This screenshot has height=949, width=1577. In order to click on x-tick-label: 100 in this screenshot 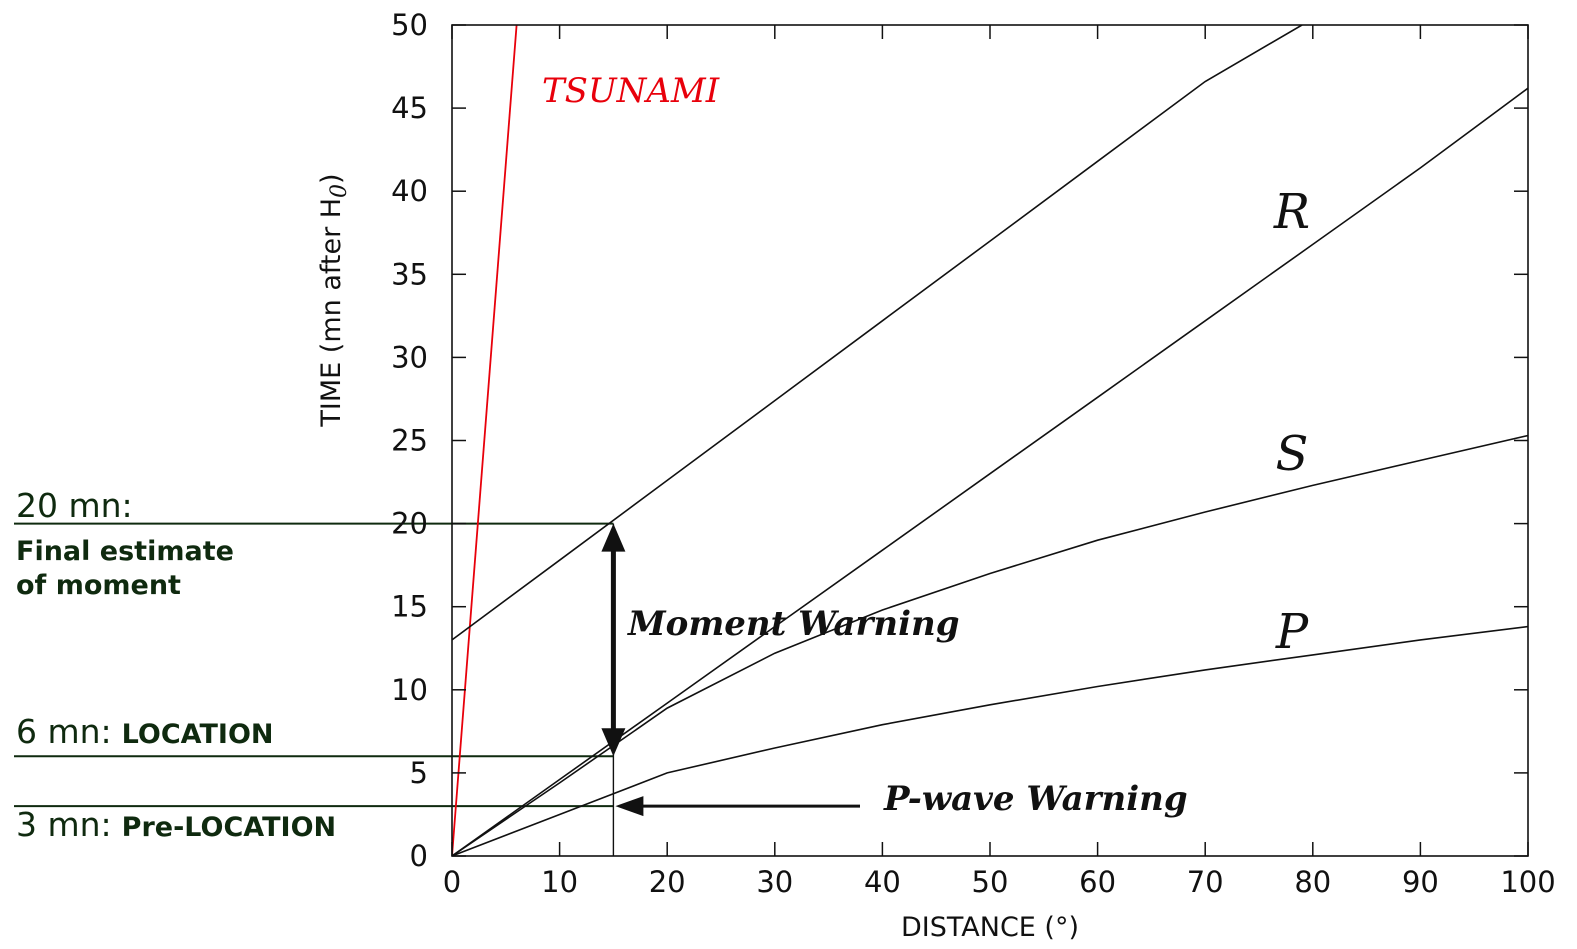, I will do `click(1527, 882)`.